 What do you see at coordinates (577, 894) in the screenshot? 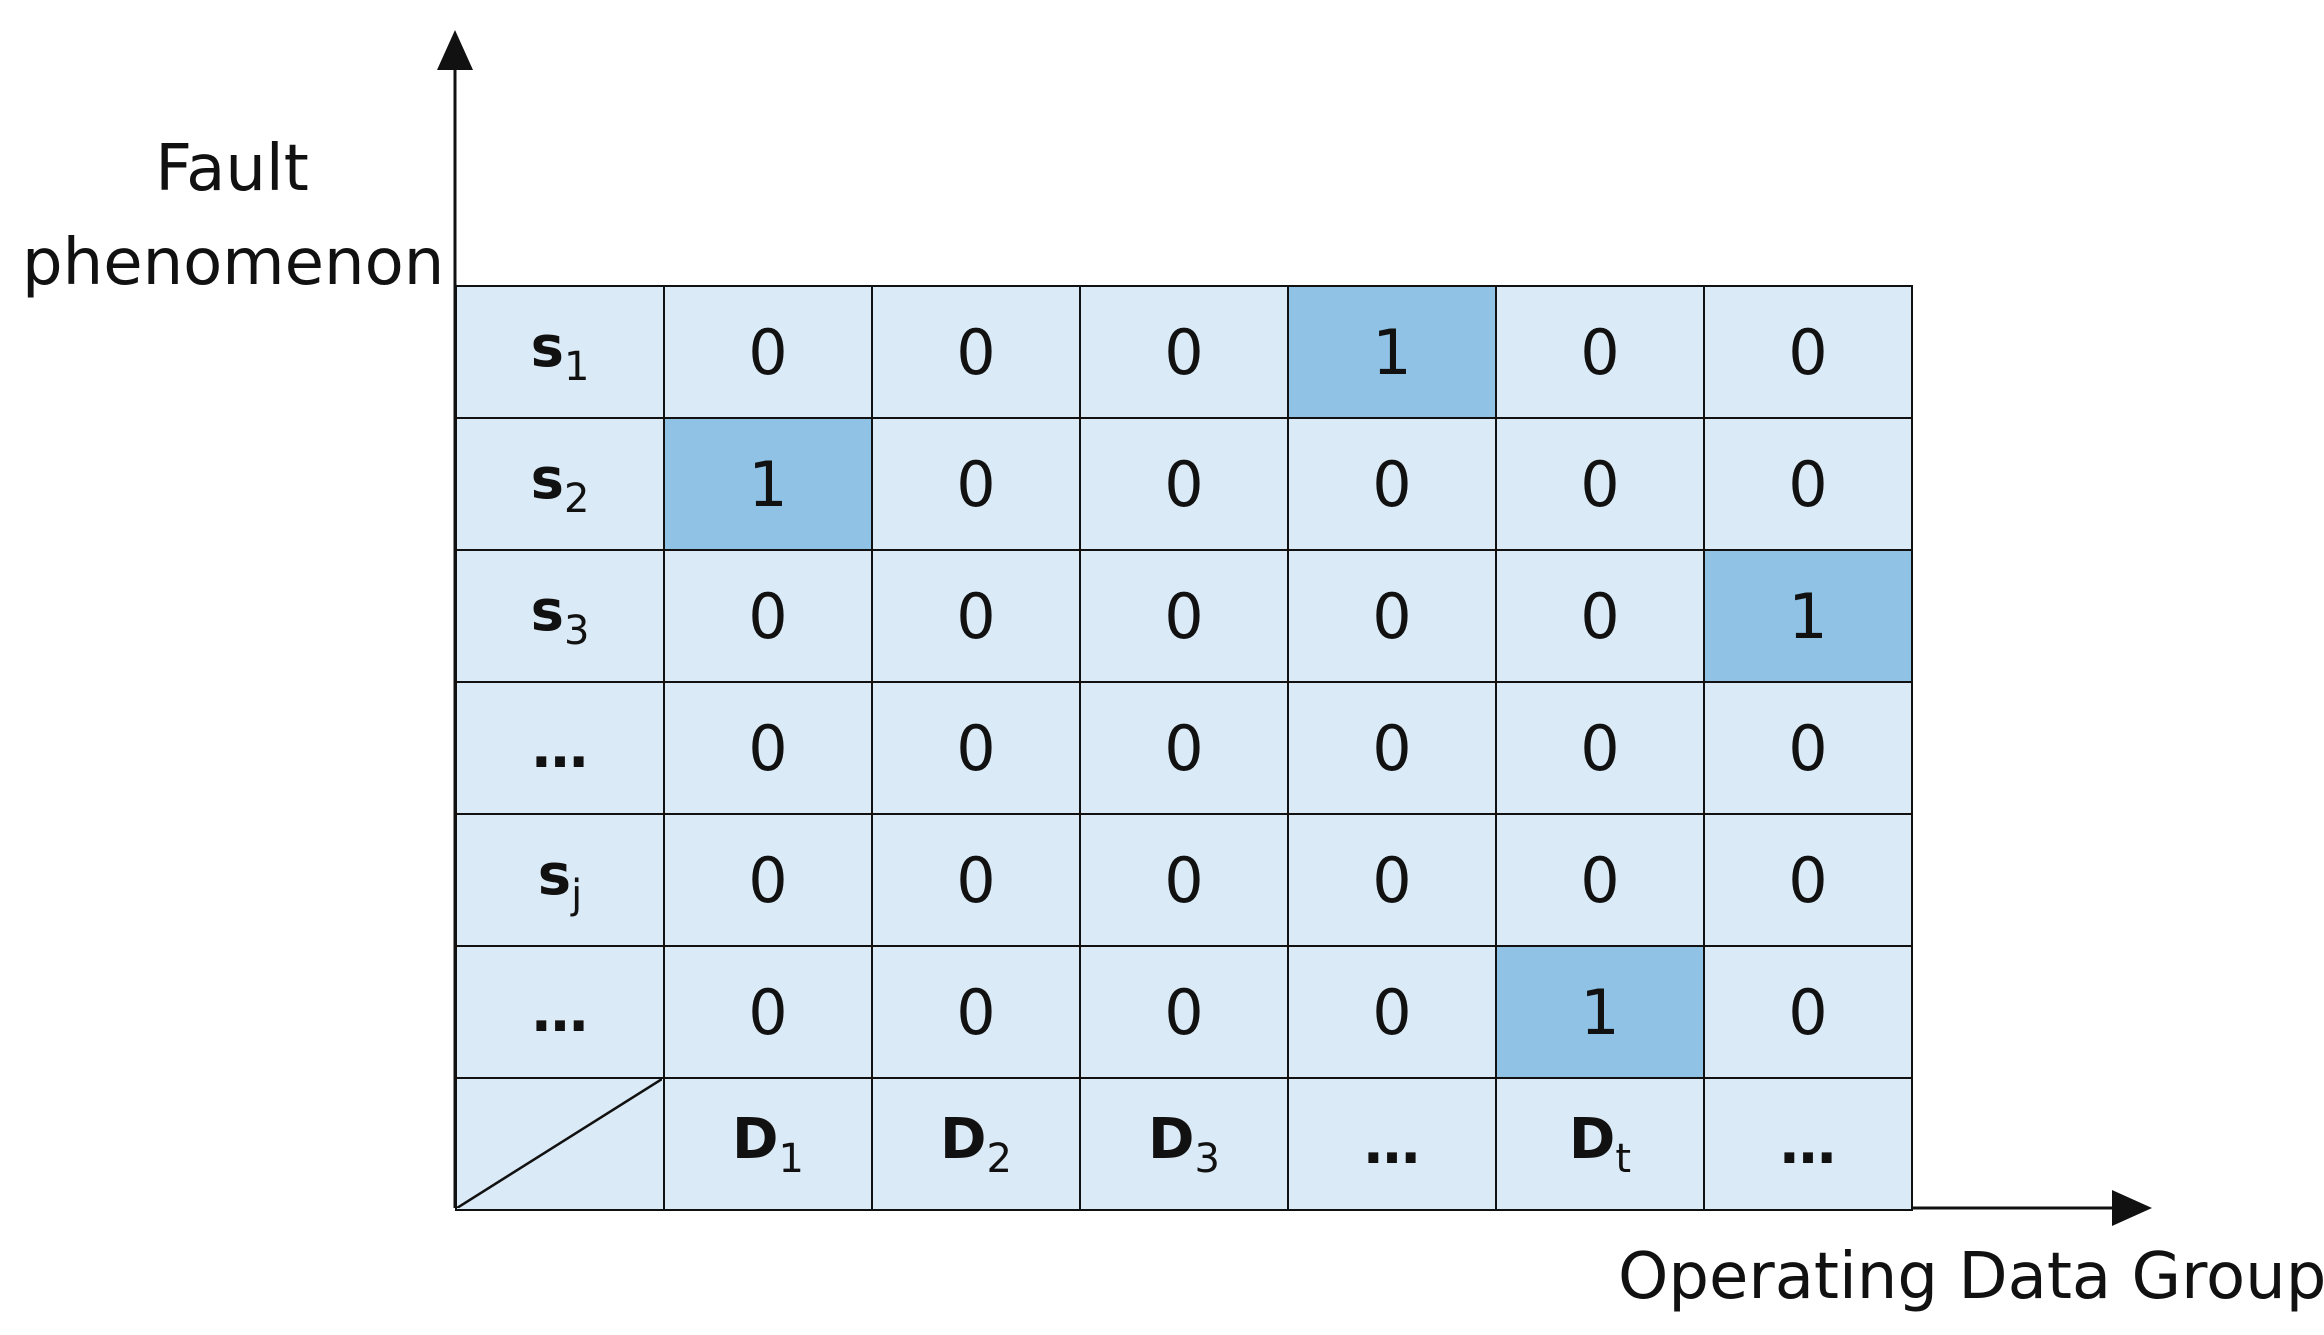
I see `label-subscript: j` at bounding box center [577, 894].